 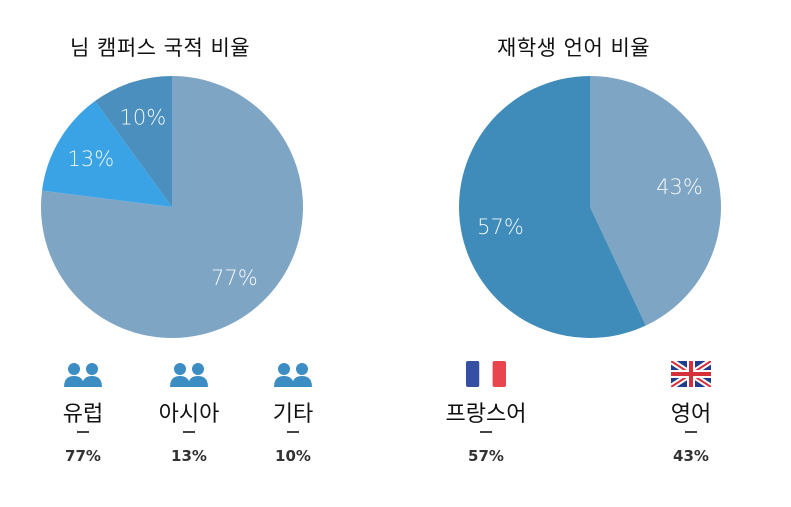 I want to click on legend-item-asia: 아시아 13%, so click(x=189, y=411).